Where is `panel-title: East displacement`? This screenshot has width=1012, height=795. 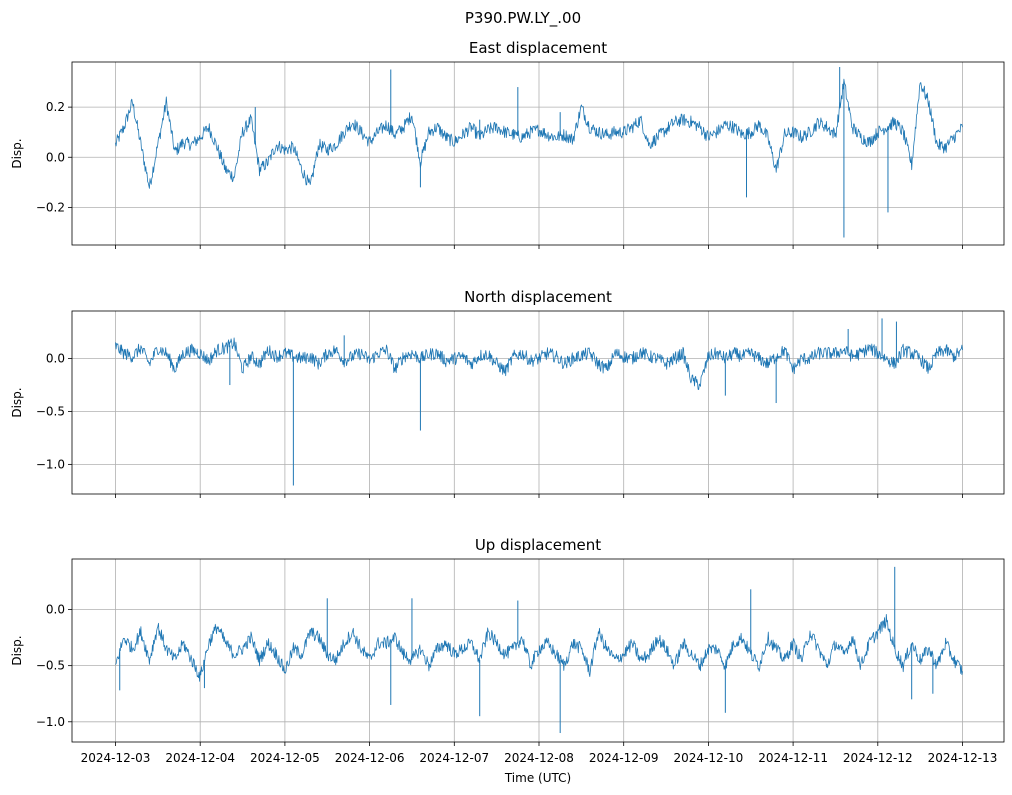
panel-title: East displacement is located at coordinates (538, 48).